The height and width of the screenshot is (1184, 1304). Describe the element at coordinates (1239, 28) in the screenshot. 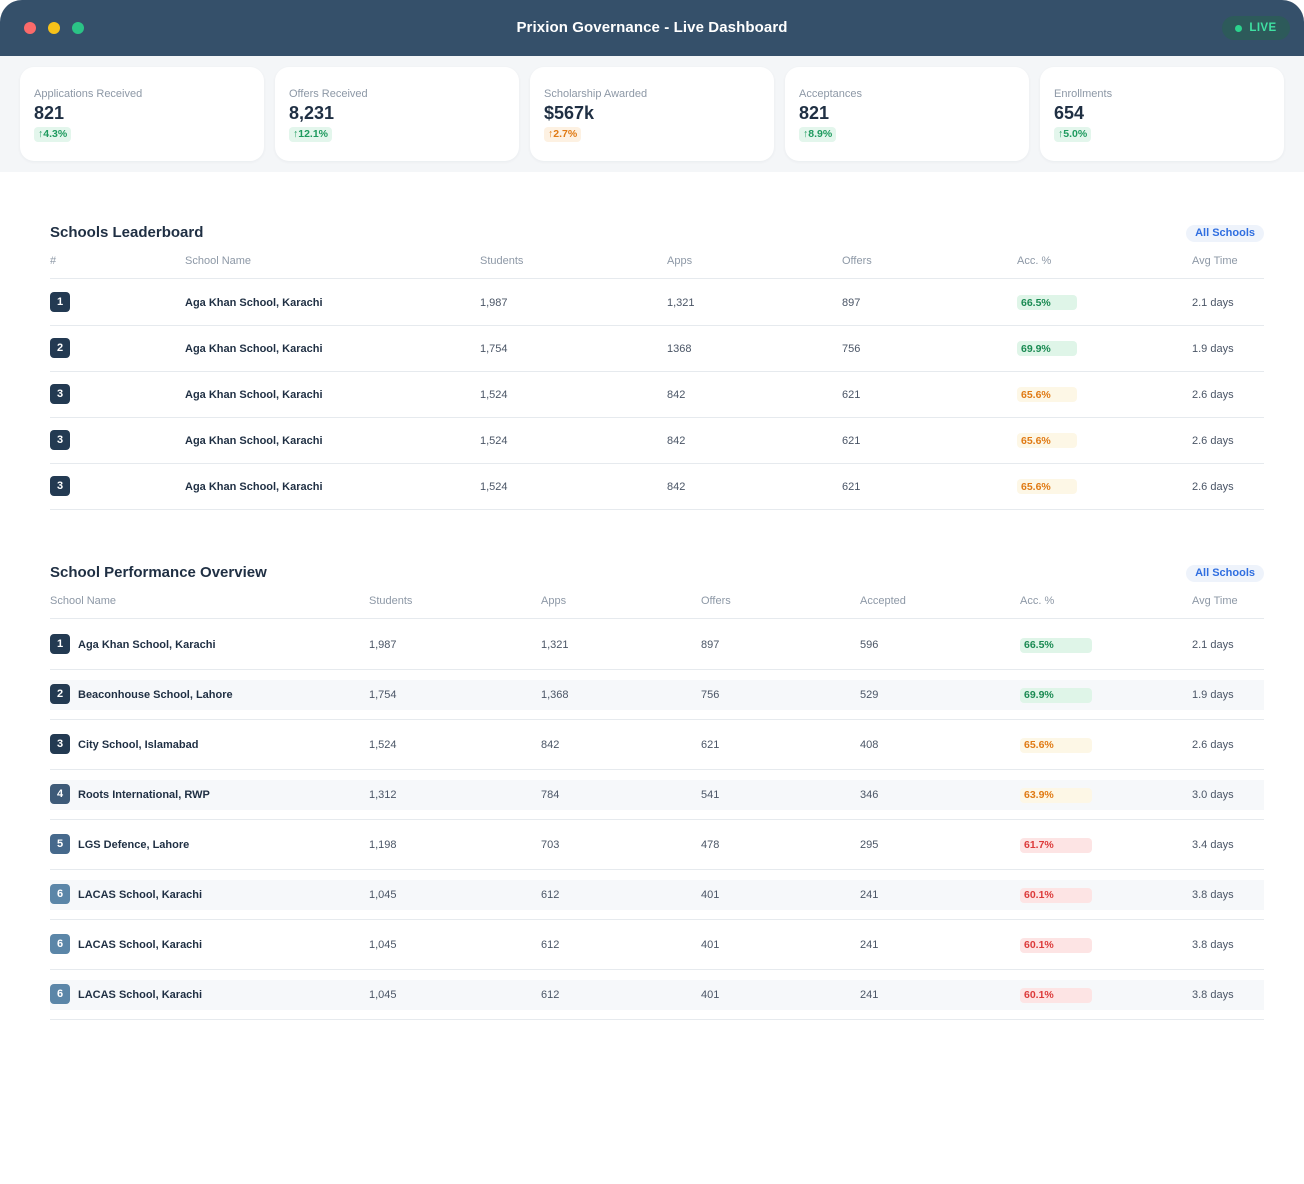

I see `live-indicator-icon` at that location.